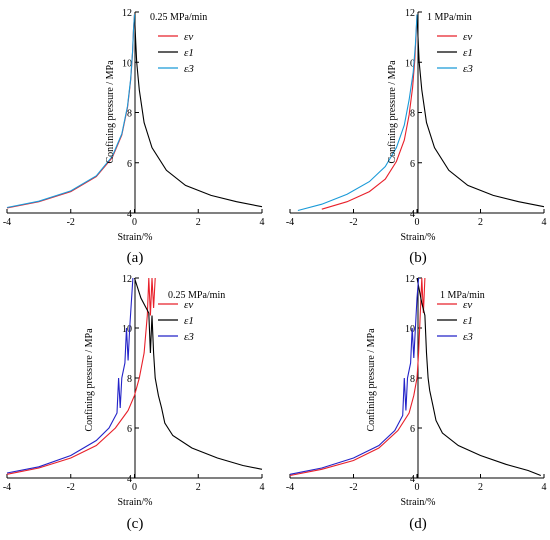 This screenshot has width=550, height=540. Describe the element at coordinates (135, 524) in the screenshot. I see `panel-label: (c)` at that location.